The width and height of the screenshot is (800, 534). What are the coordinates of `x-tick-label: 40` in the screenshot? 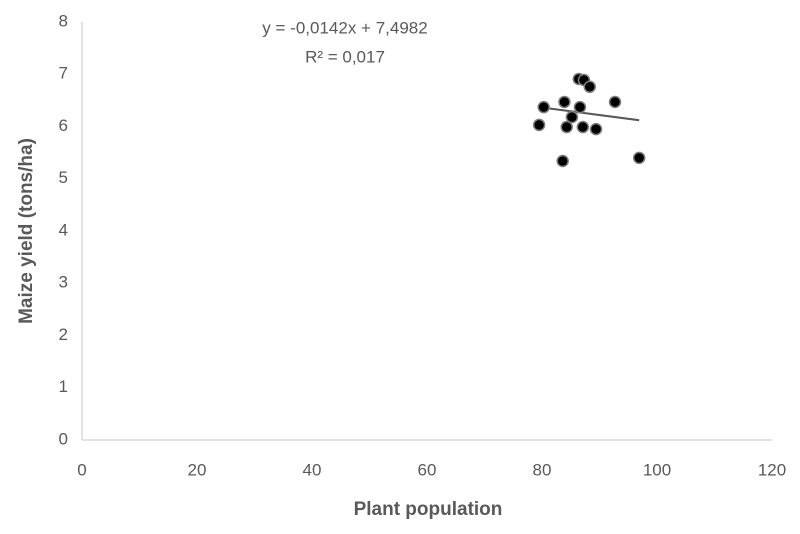 It's located at (312, 469).